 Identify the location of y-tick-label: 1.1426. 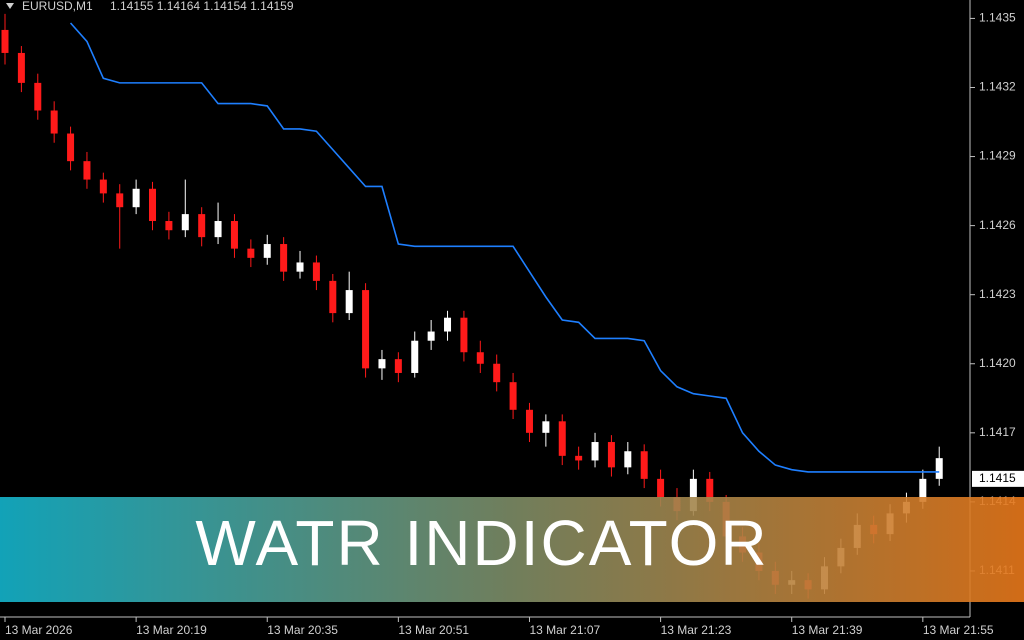
(997, 225).